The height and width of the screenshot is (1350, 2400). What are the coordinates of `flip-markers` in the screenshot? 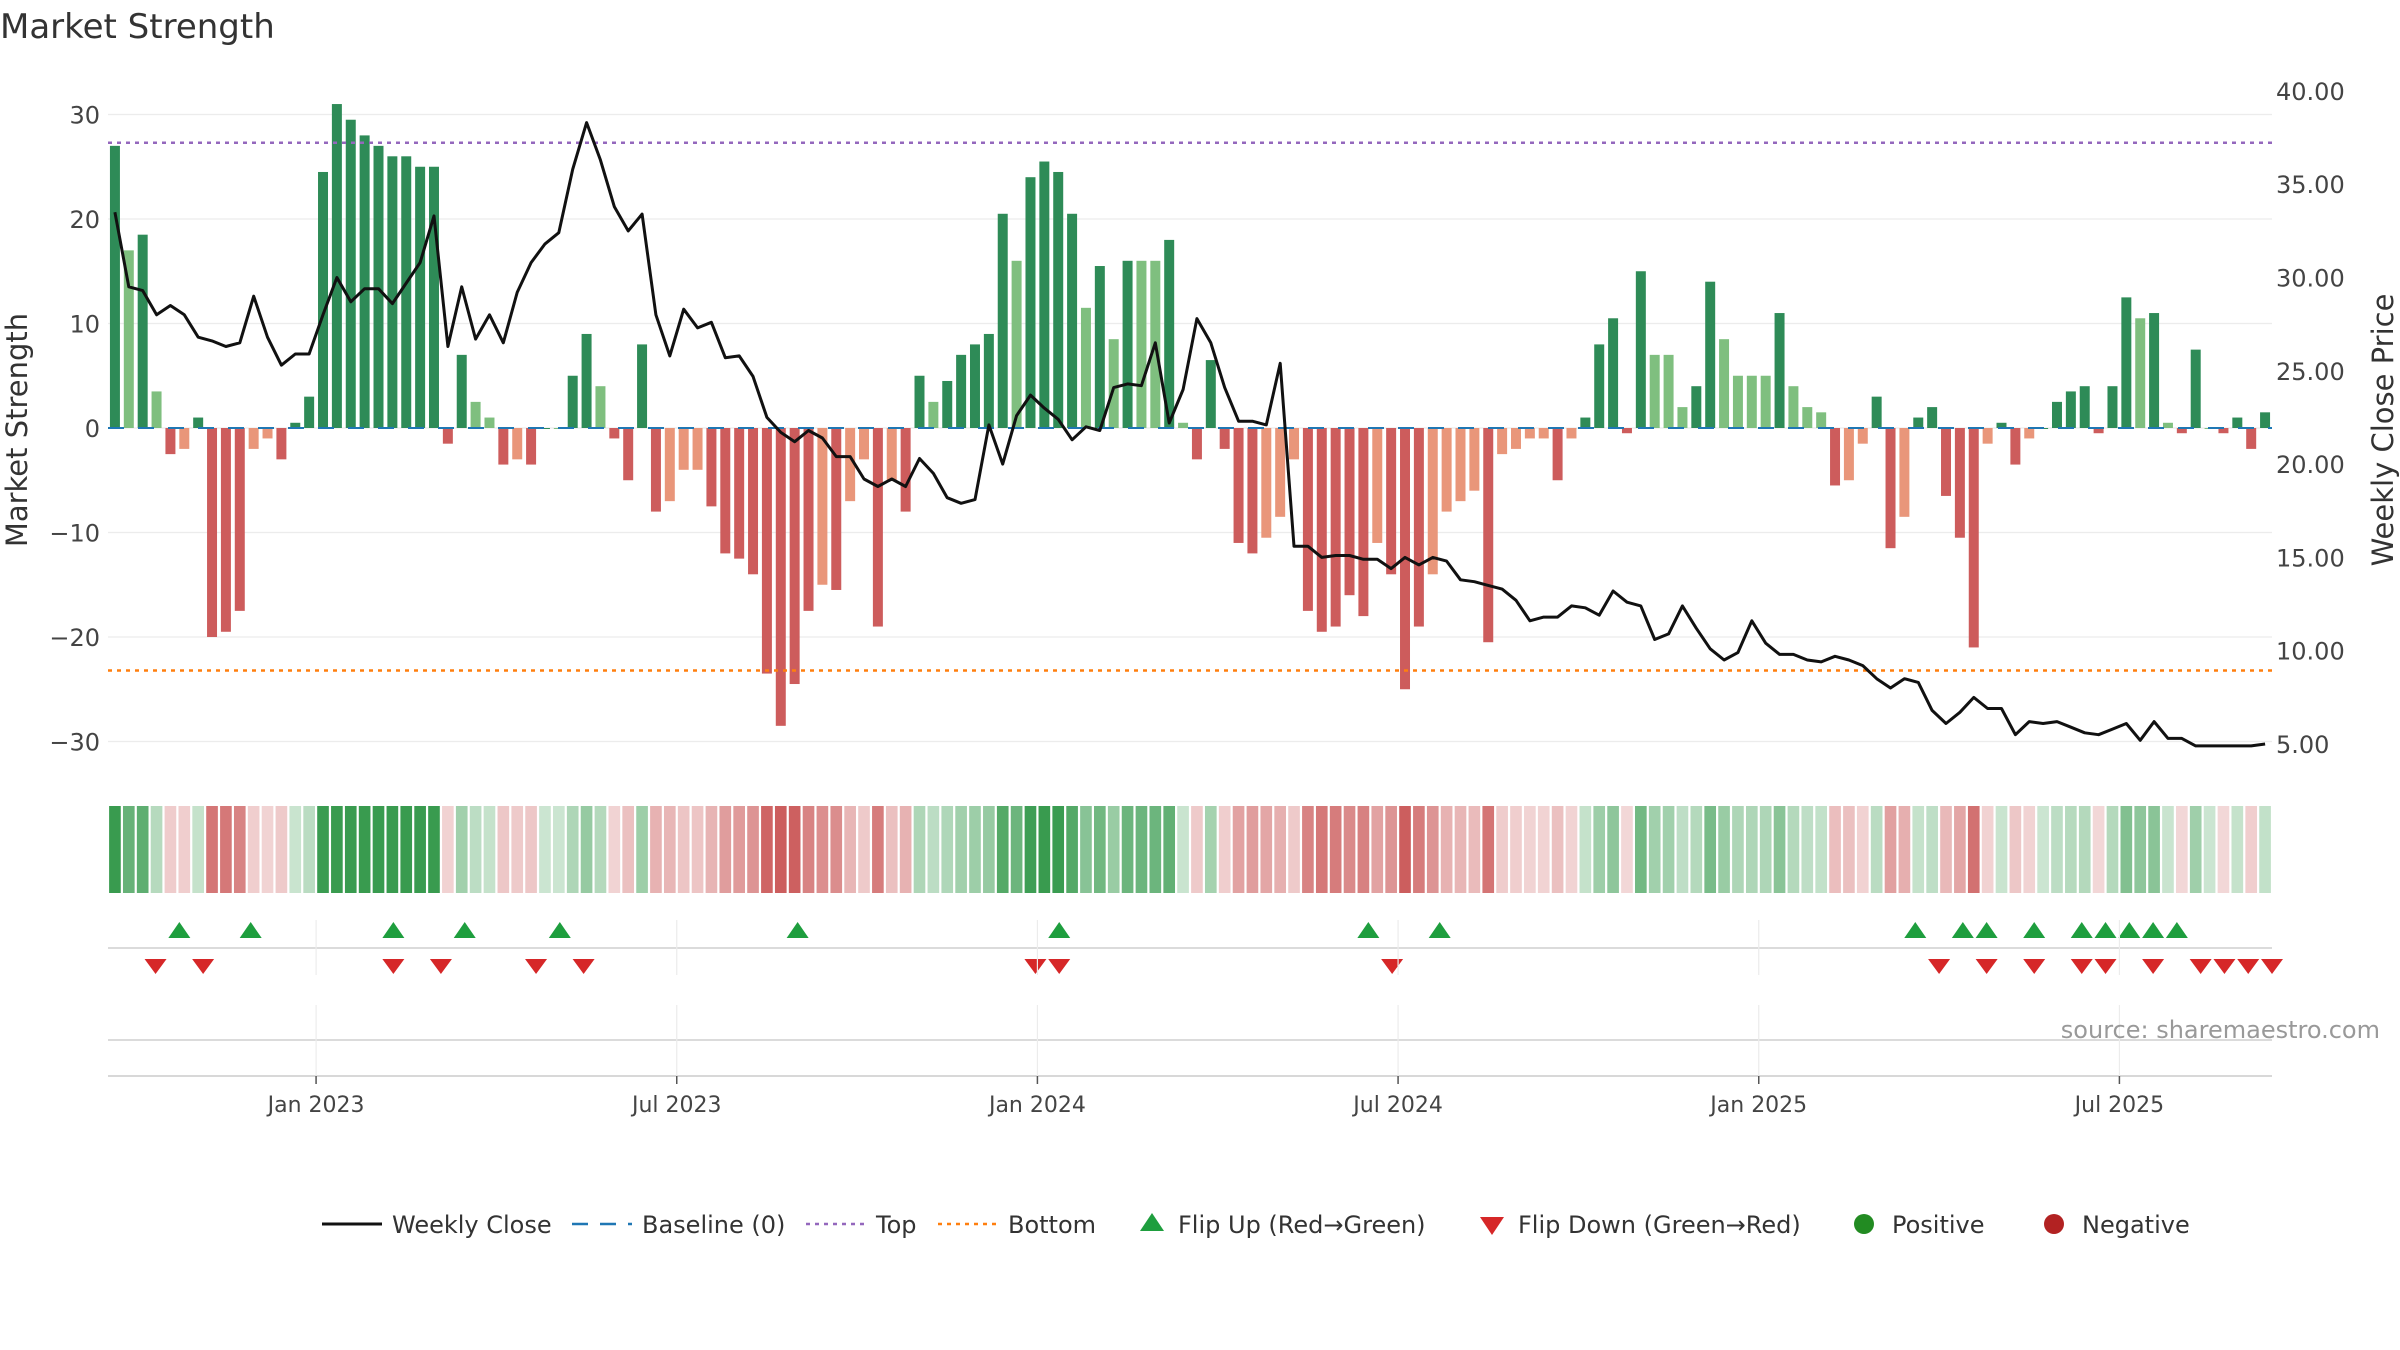 It's located at (1213, 948).